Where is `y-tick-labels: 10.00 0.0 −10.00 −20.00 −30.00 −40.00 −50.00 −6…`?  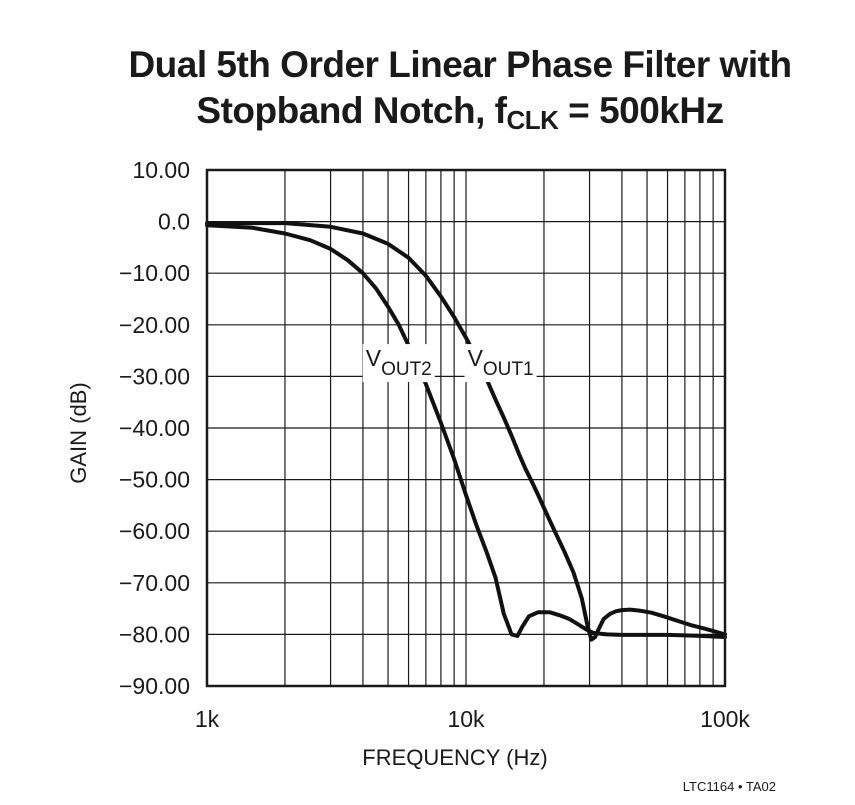 y-tick-labels: 10.00 0.0 −10.00 −20.00 −30.00 −40.00 −50.00 −6… is located at coordinates (154, 428).